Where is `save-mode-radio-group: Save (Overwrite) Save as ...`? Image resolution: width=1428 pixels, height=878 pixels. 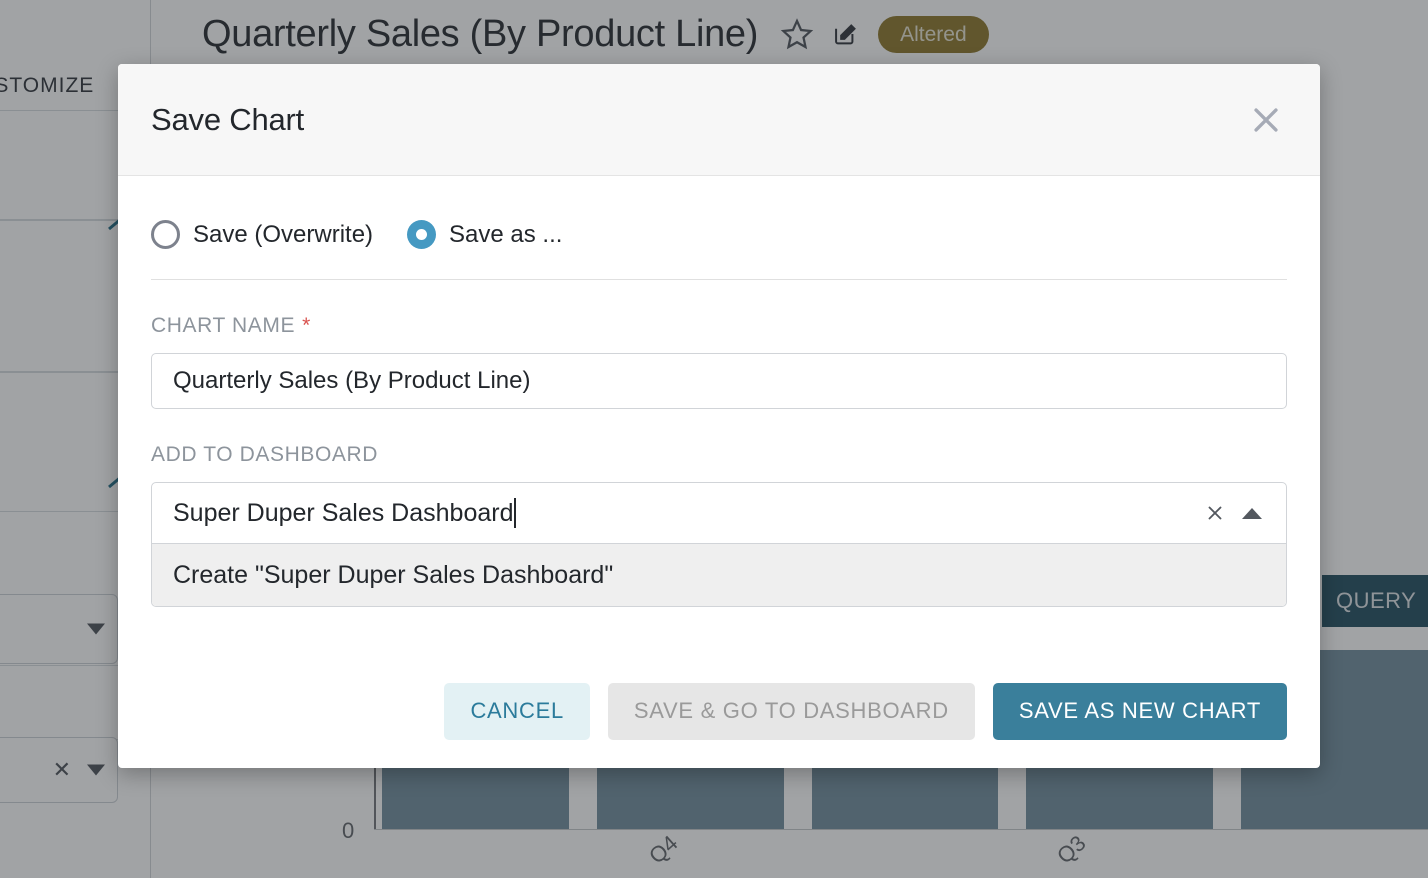
save-mode-radio-group: Save (Overwrite) Save as ... is located at coordinates (719, 234).